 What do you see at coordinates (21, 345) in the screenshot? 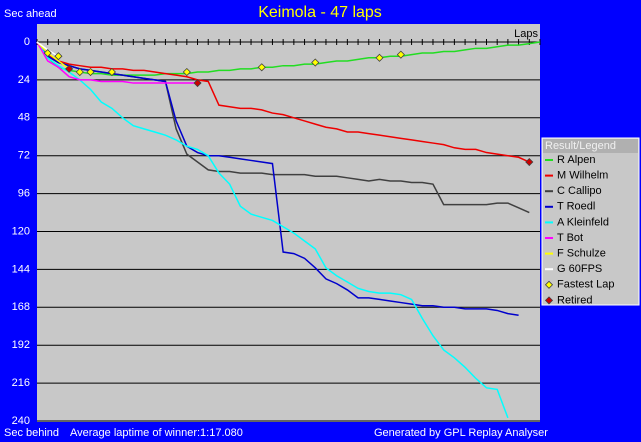
I see `y-tick-label: 192` at bounding box center [21, 345].